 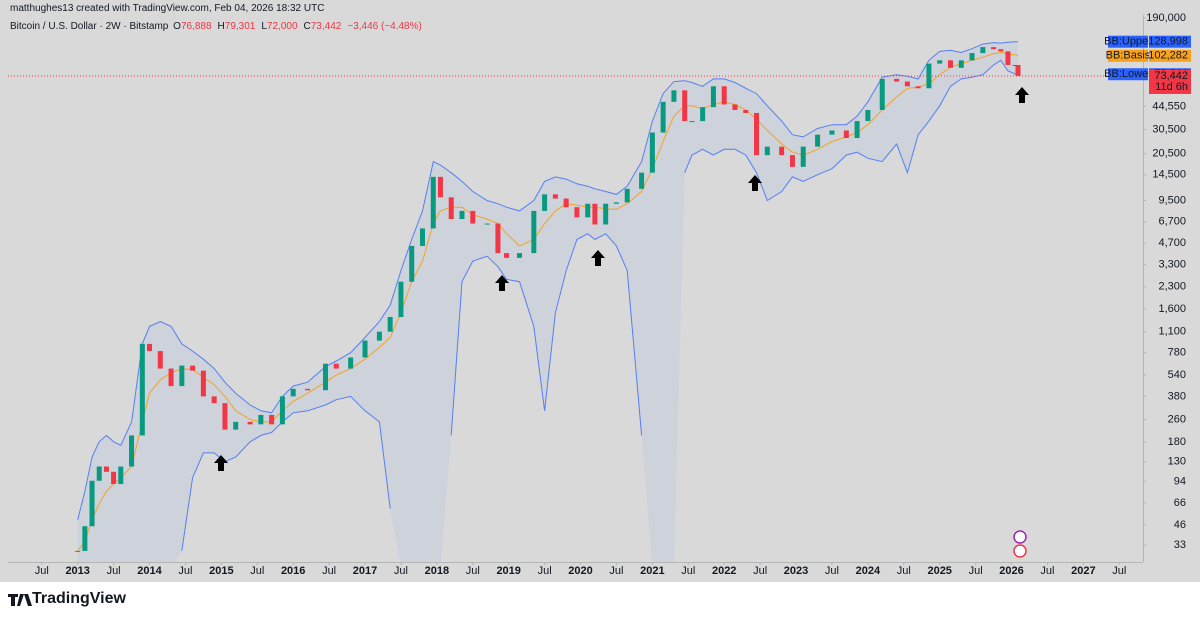 What do you see at coordinates (1083, 571) in the screenshot?
I see `x-tick-label: 2027` at bounding box center [1083, 571].